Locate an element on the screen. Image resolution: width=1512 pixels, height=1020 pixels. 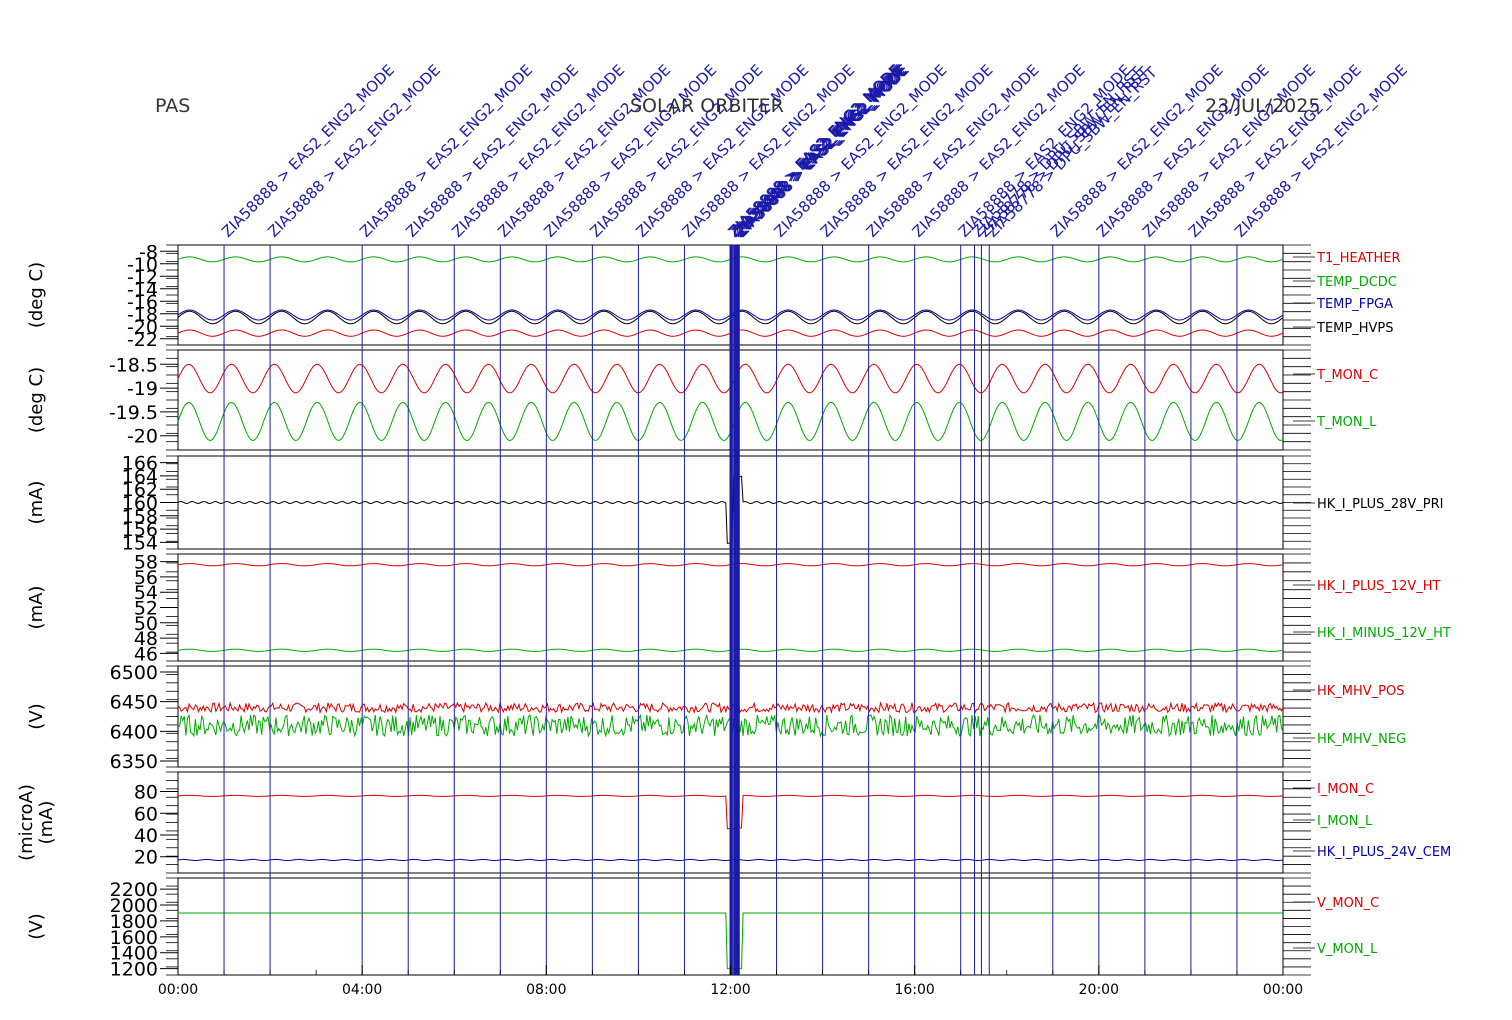
y-tick-label: 1200 is located at coordinates (134, 970).